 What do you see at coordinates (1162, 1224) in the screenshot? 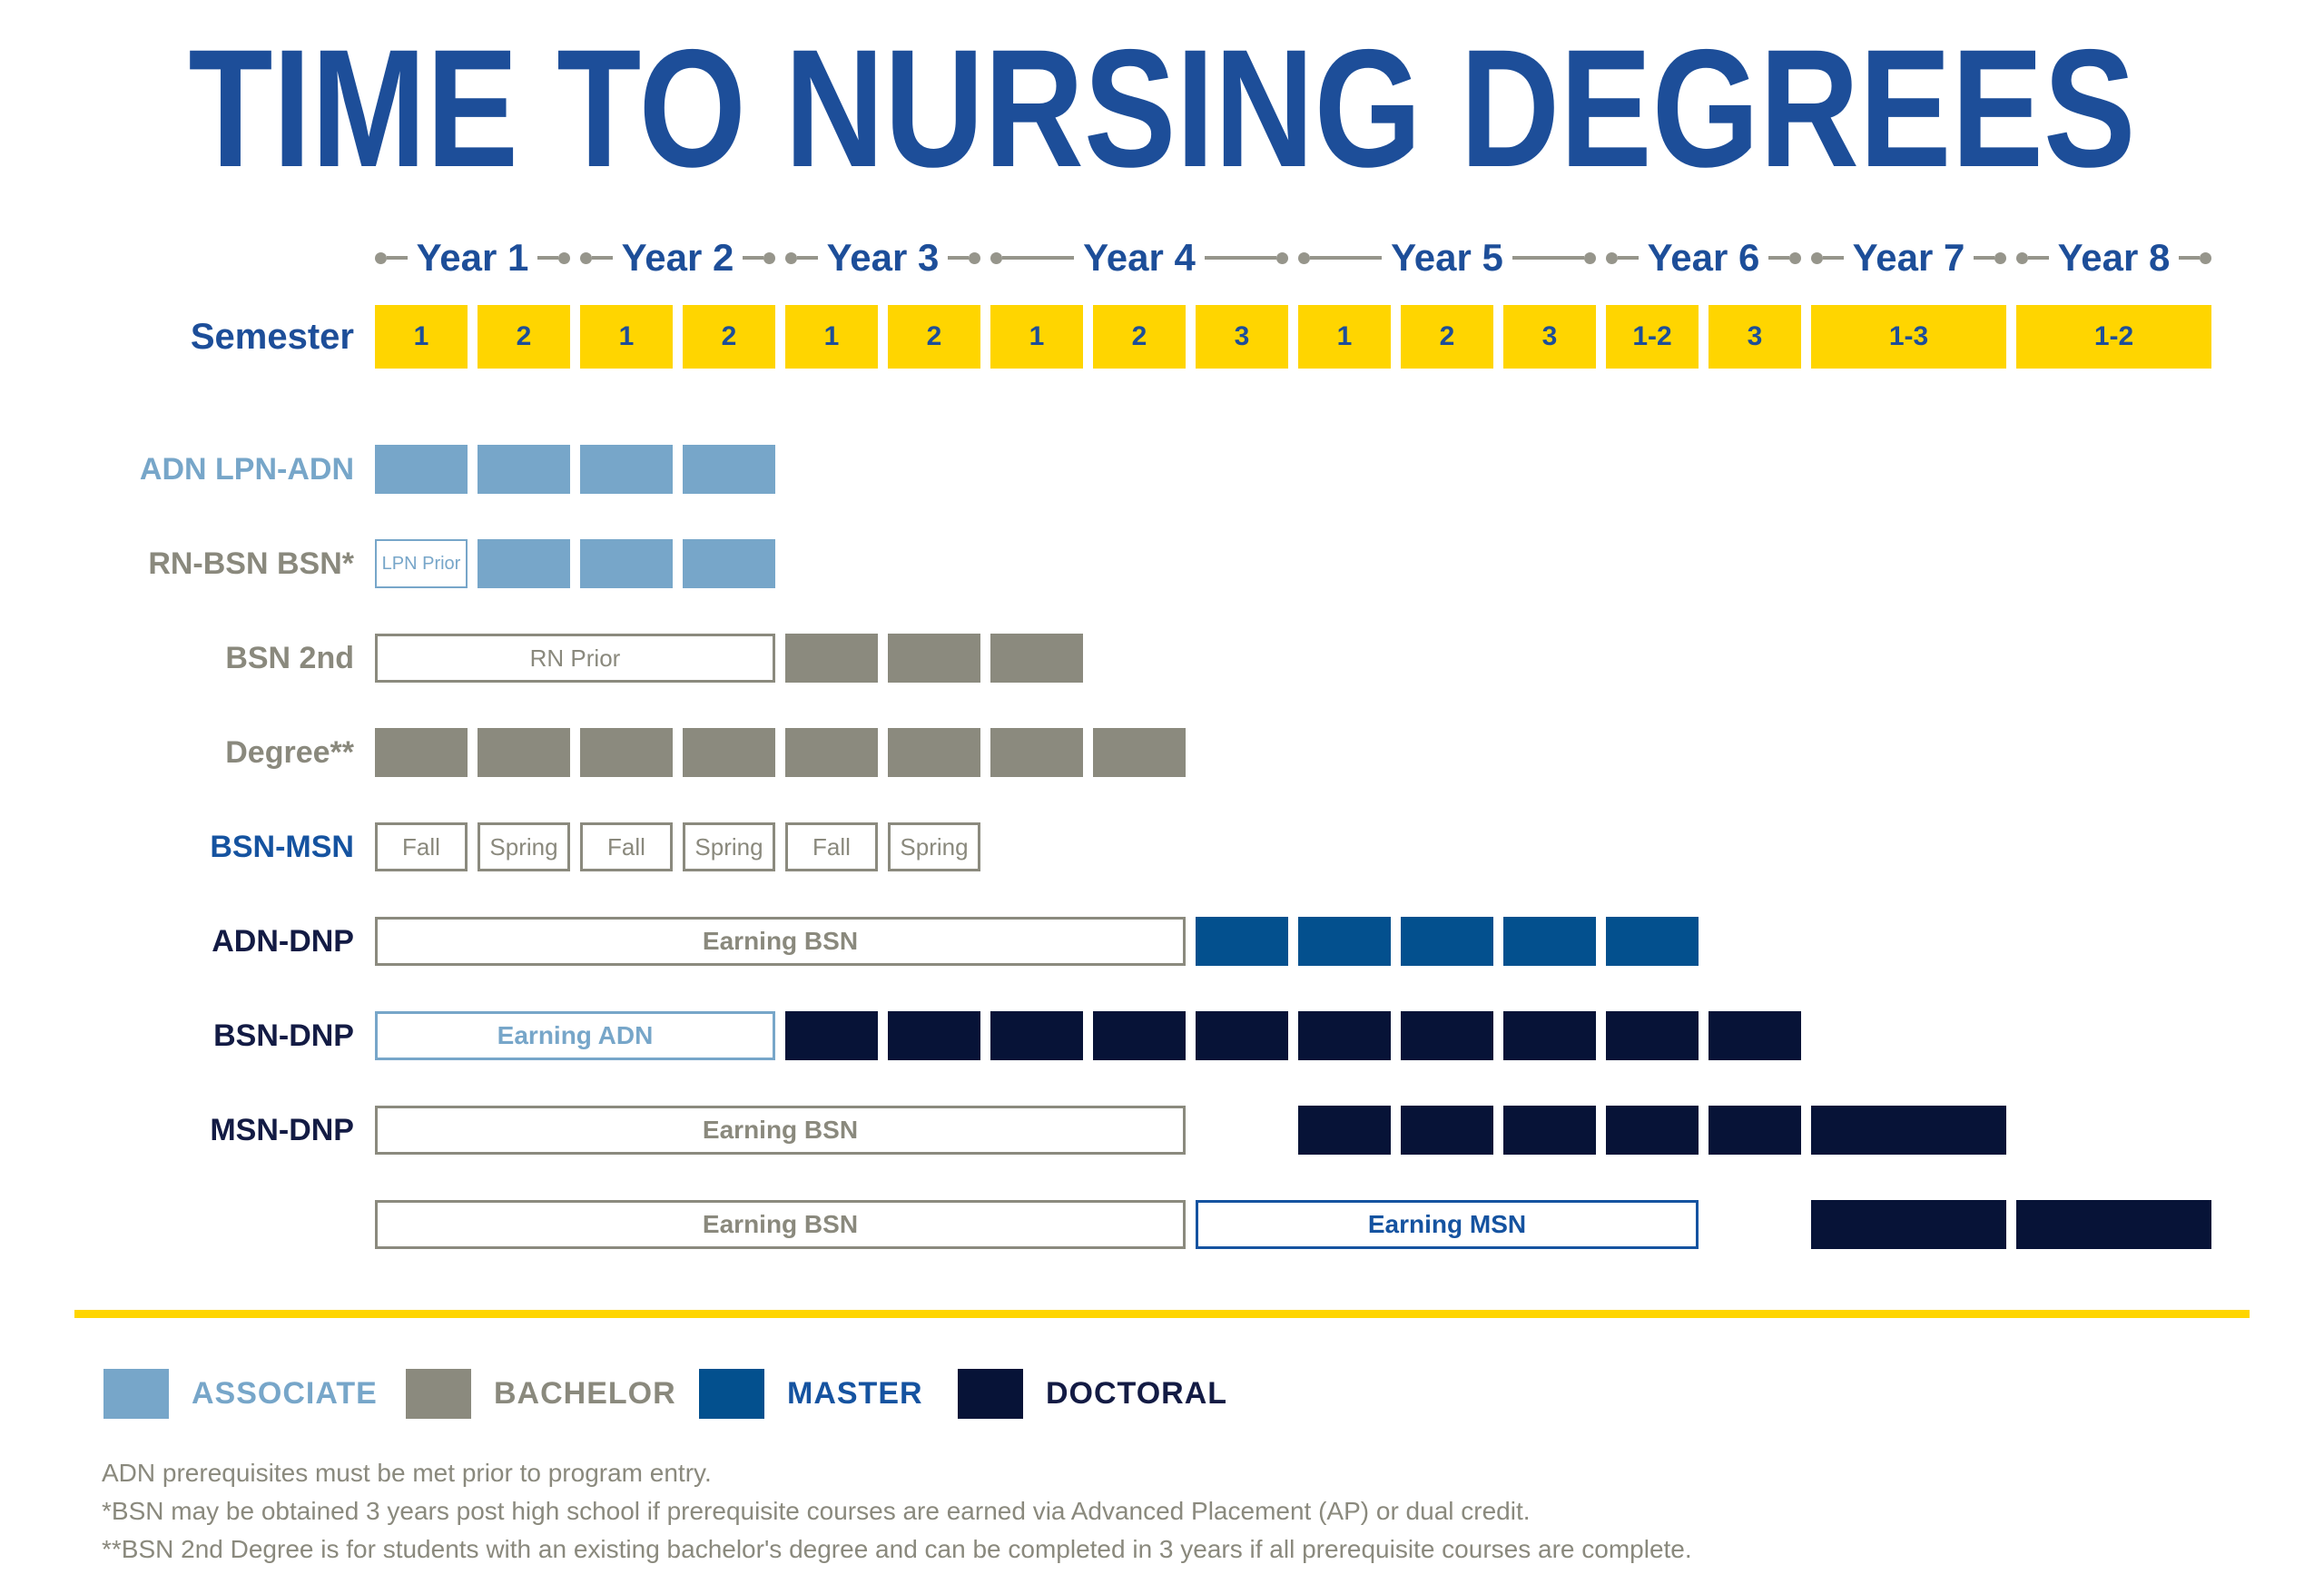
I see `program-row: Earning BSN Earning MSN` at bounding box center [1162, 1224].